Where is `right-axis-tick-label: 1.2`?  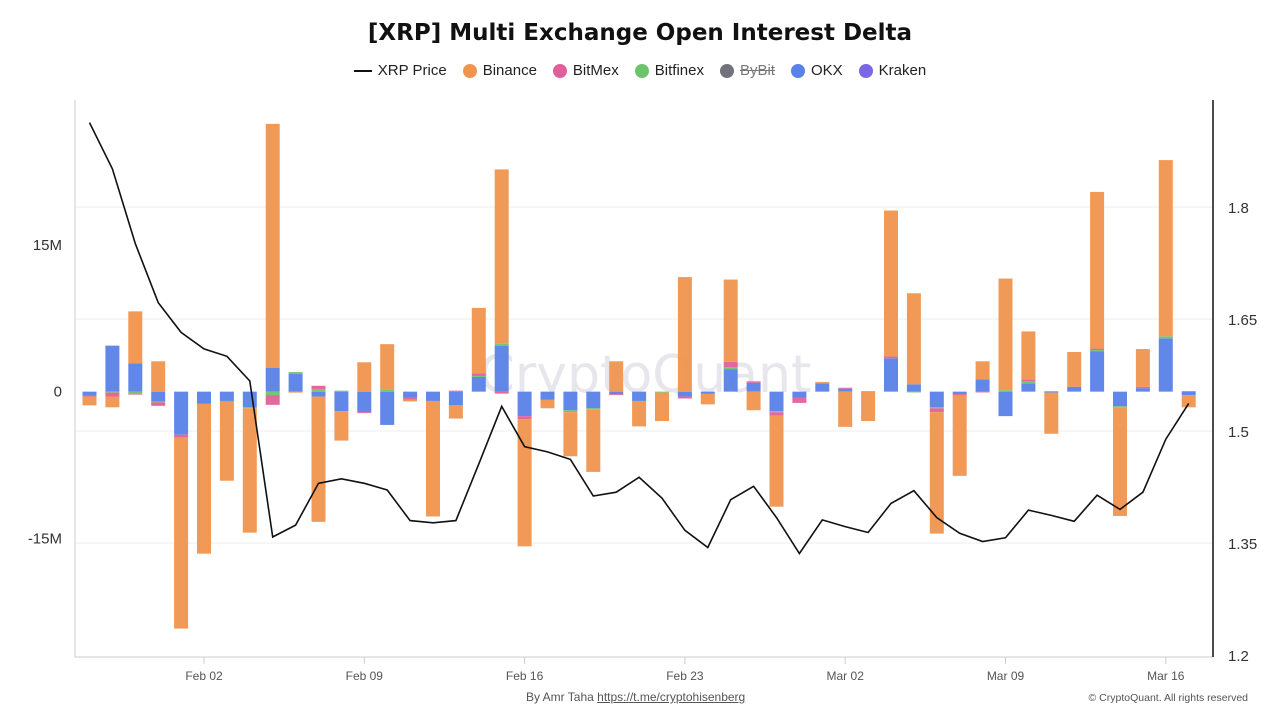 right-axis-tick-label: 1.2 is located at coordinates (1238, 656).